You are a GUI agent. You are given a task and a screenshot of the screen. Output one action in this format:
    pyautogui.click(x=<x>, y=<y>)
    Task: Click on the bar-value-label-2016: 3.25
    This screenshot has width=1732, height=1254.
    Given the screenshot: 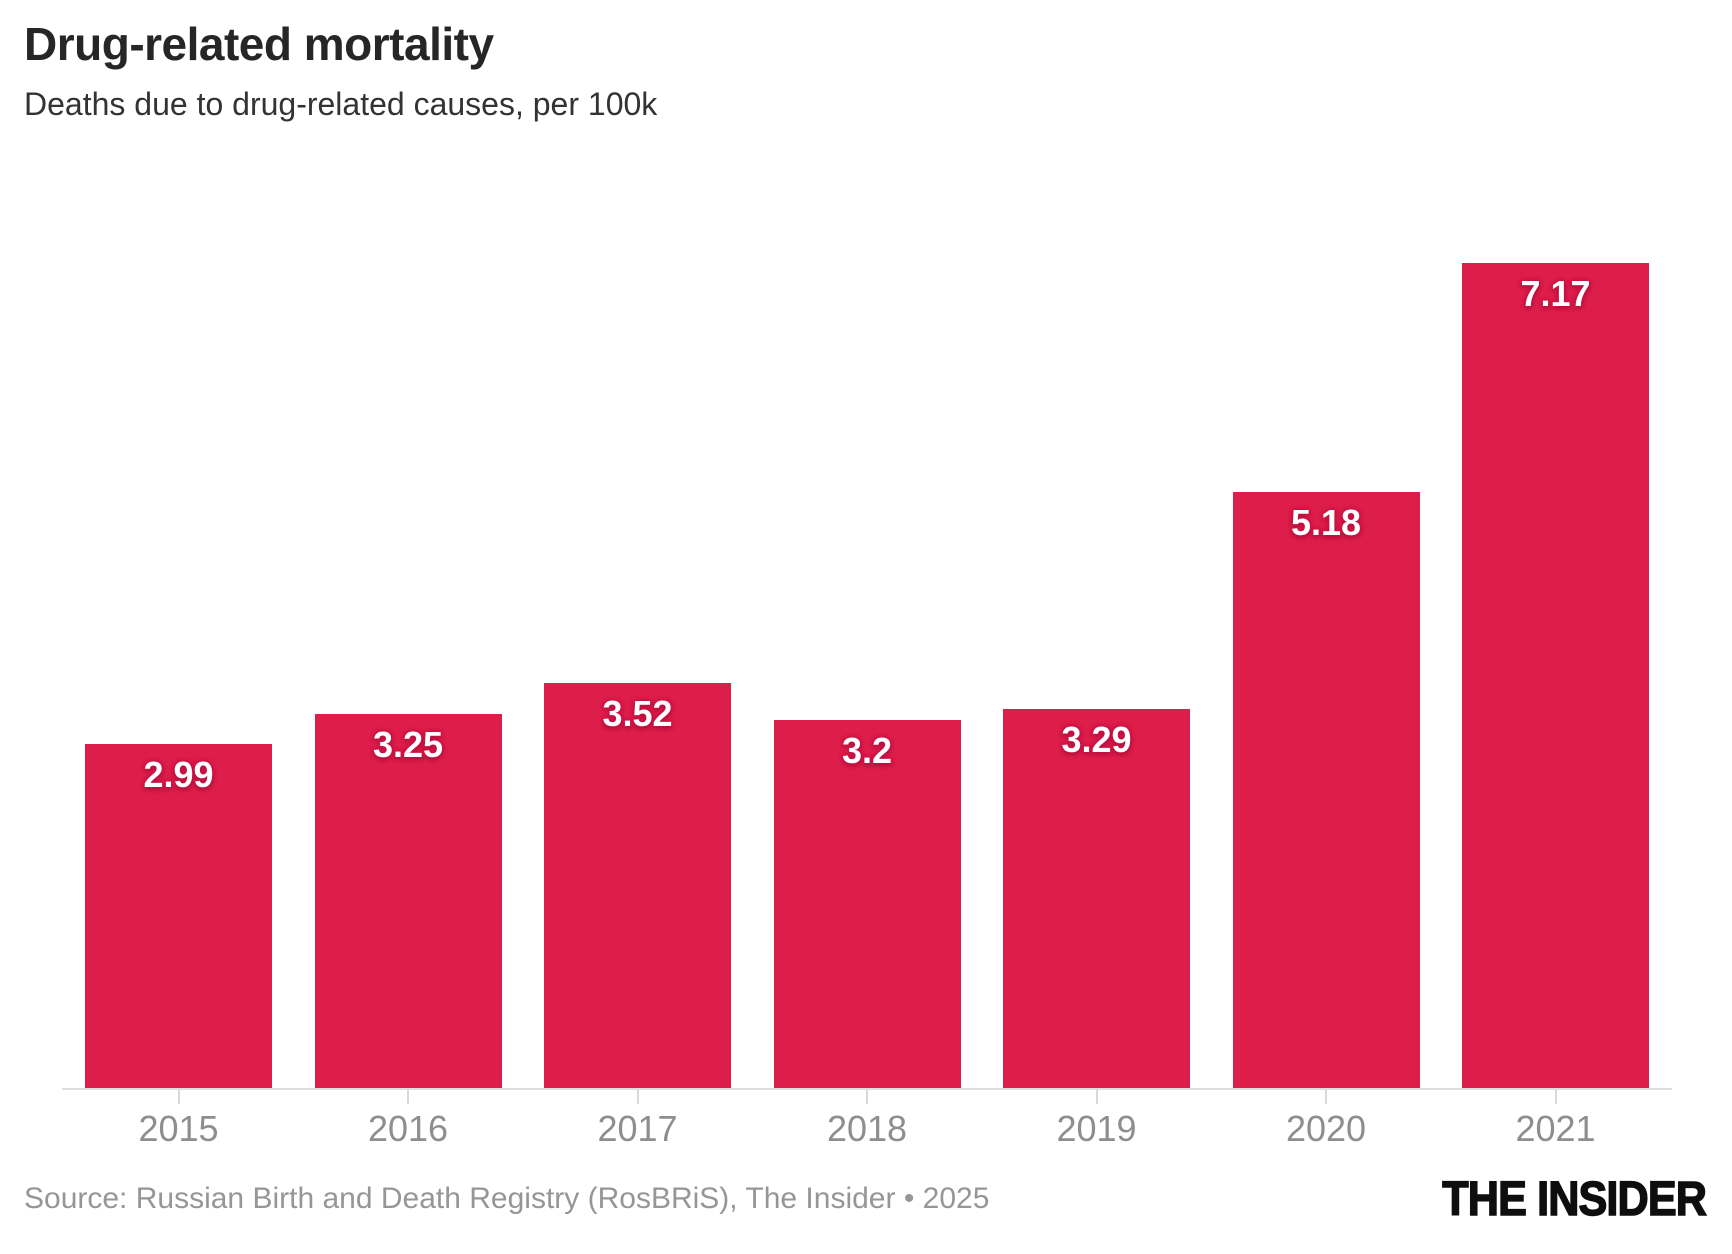 What is the action you would take?
    pyautogui.click(x=408, y=744)
    